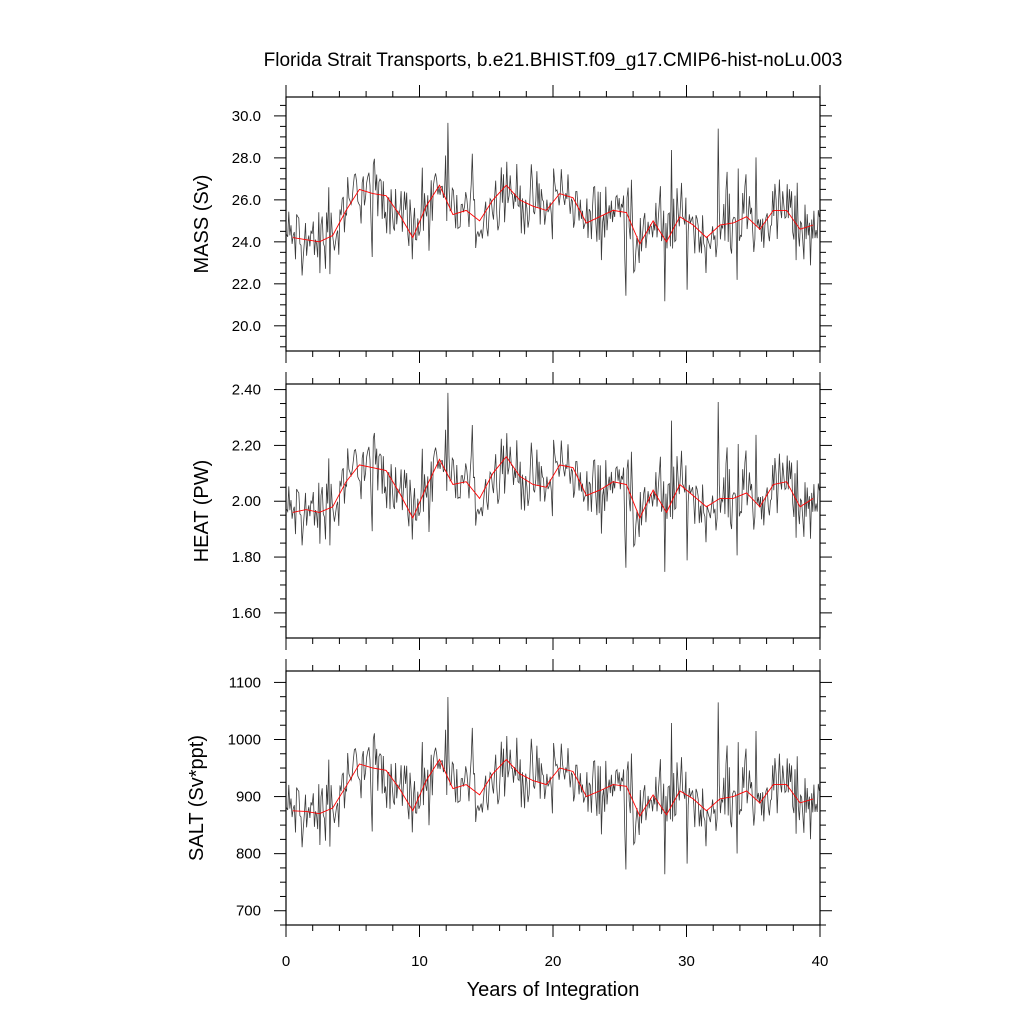  Describe the element at coordinates (248, 854) in the screenshot. I see `salt-y-tick-label: 800` at that location.